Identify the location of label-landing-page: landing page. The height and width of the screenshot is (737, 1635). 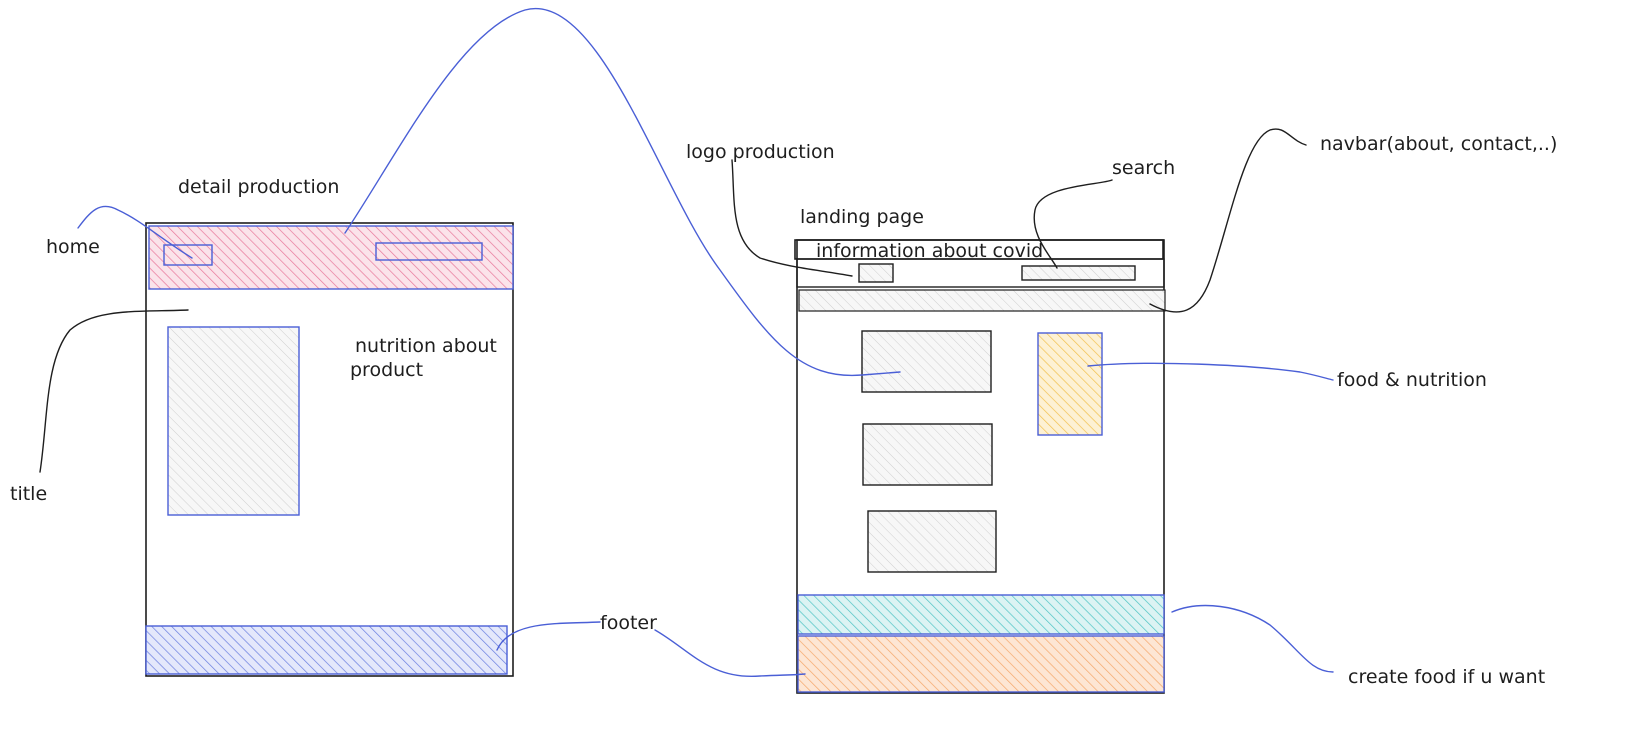
(862, 217).